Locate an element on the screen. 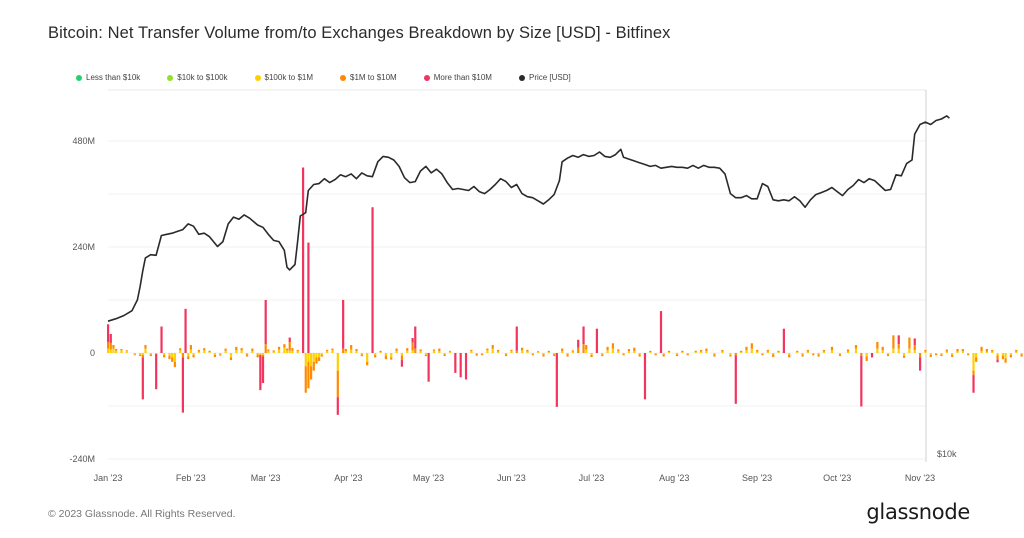 This screenshot has height=538, width=1024. legend-label: More than $10M is located at coordinates (462, 77).